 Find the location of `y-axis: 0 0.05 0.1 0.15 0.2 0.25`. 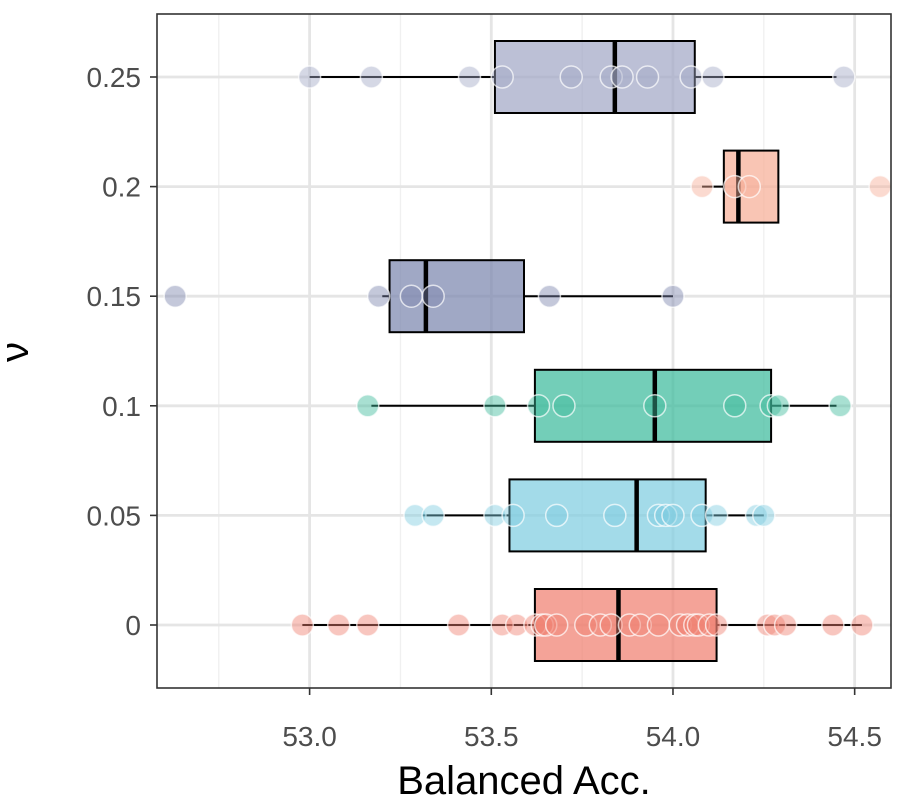

y-axis: 0 0.05 0.1 0.15 0.2 0.25 is located at coordinates (122, 351).